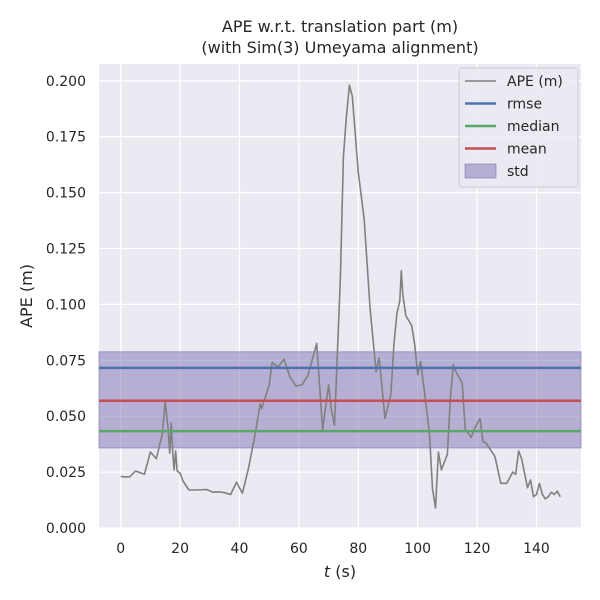  Describe the element at coordinates (66, 82) in the screenshot. I see `y-tick-label: 0.200` at that location.